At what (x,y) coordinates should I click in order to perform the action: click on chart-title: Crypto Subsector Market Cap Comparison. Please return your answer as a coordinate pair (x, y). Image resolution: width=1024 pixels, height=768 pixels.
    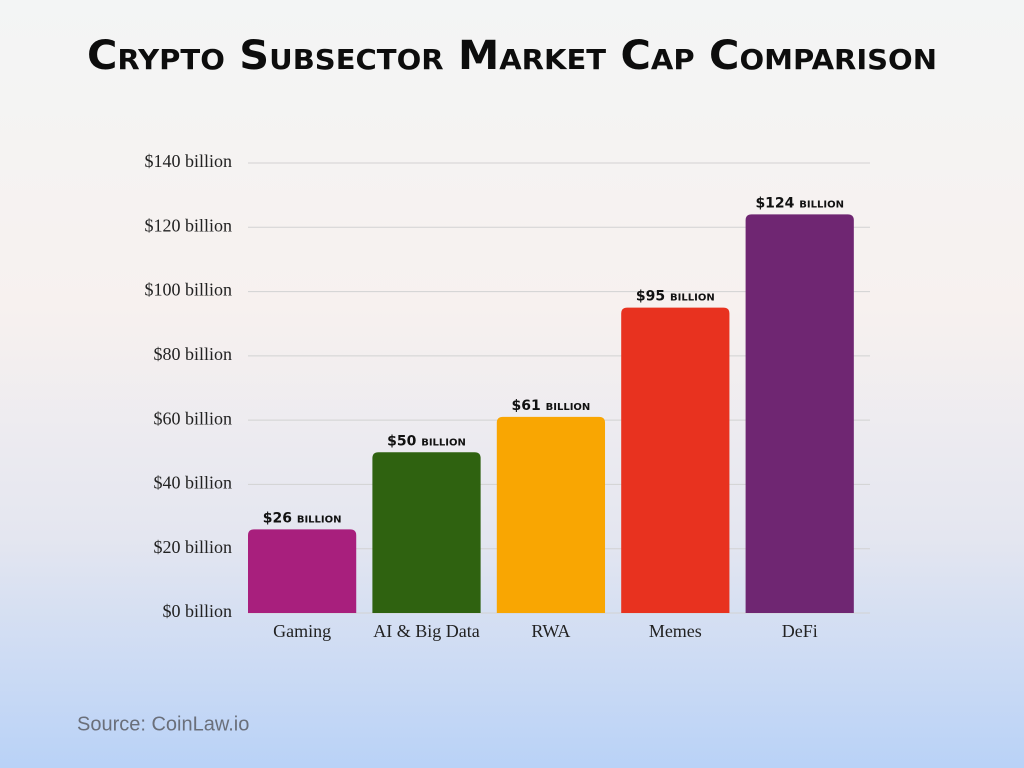
    Looking at the image, I should click on (512, 56).